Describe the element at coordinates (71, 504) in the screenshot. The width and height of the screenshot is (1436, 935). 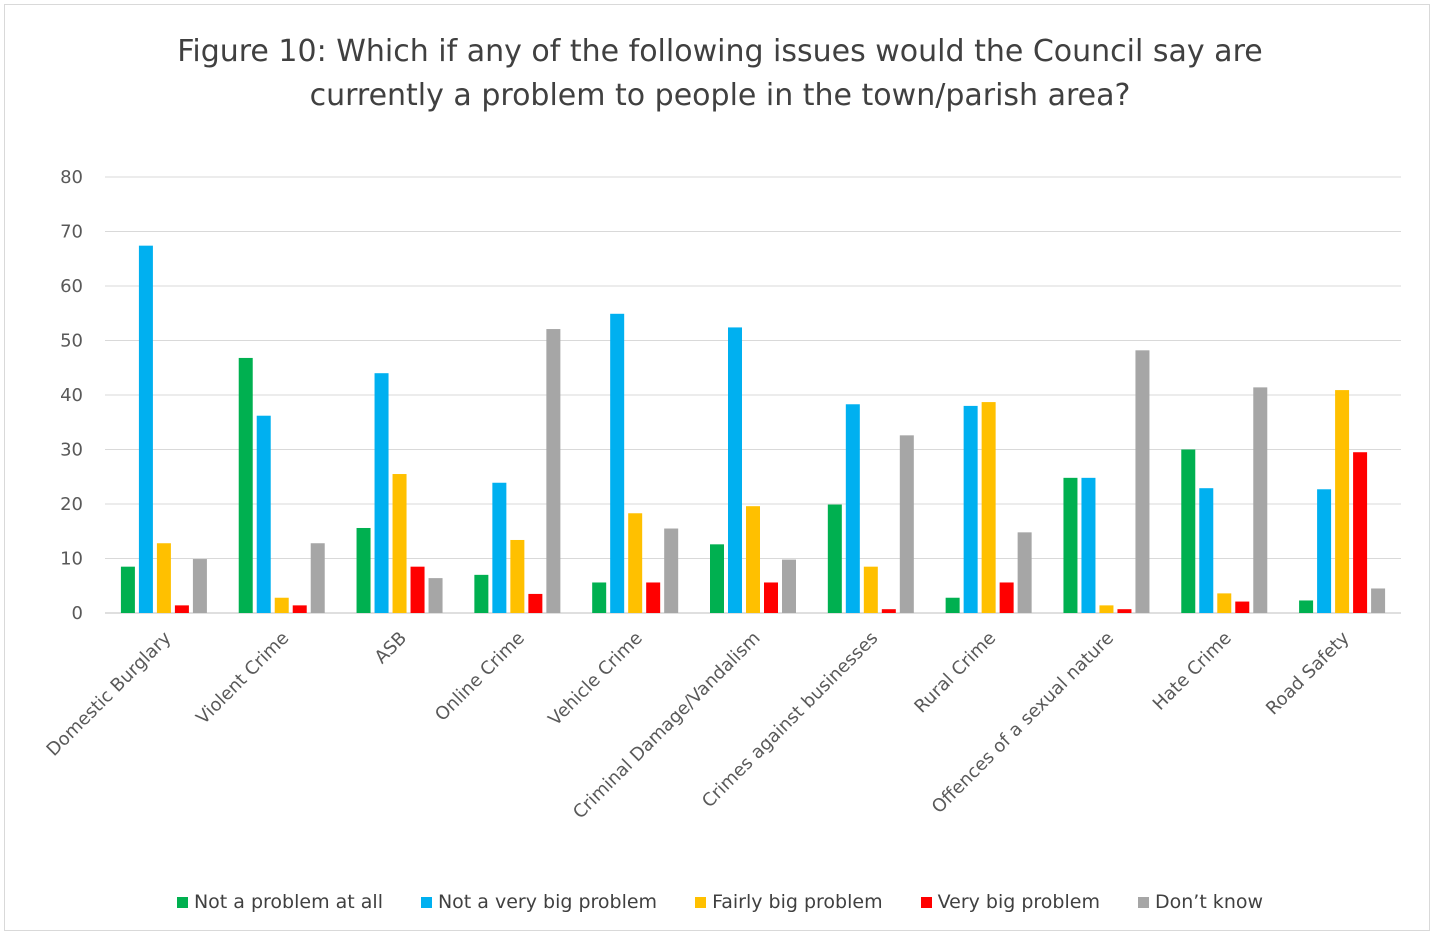
I see `y-tick-label: 20` at that location.